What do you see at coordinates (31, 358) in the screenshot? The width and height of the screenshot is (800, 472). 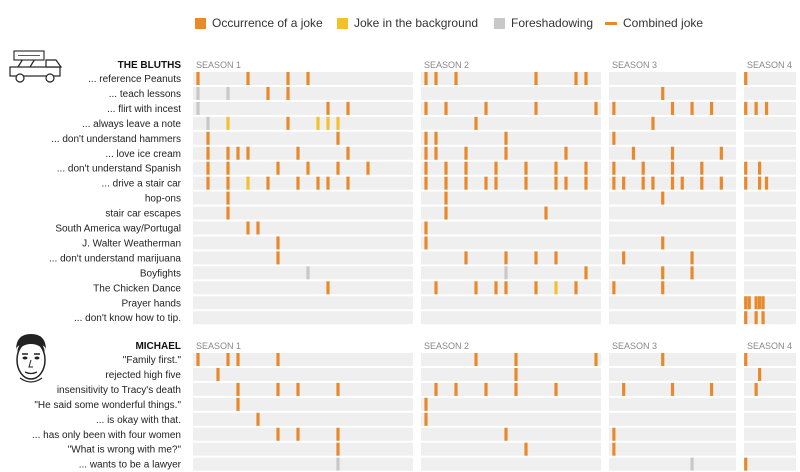 I see `michael-portrait-icon` at bounding box center [31, 358].